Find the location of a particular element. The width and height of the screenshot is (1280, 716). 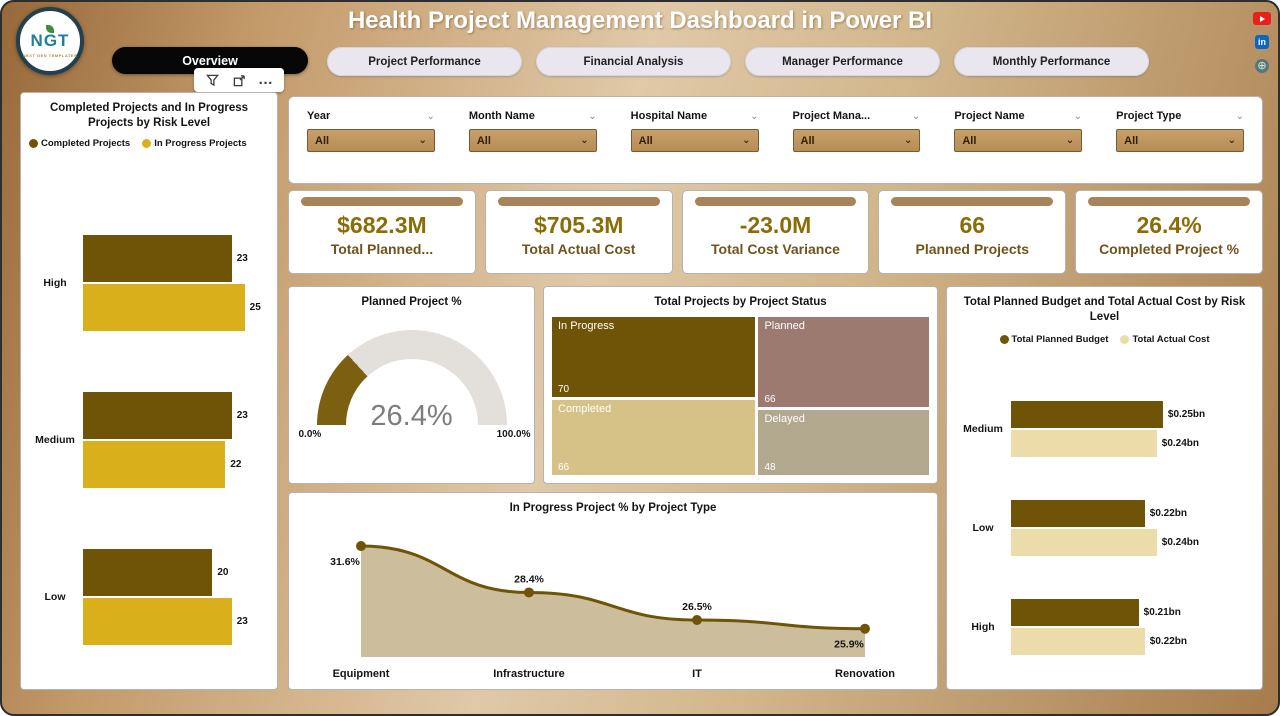

data-label: 20 is located at coordinates (223, 572).